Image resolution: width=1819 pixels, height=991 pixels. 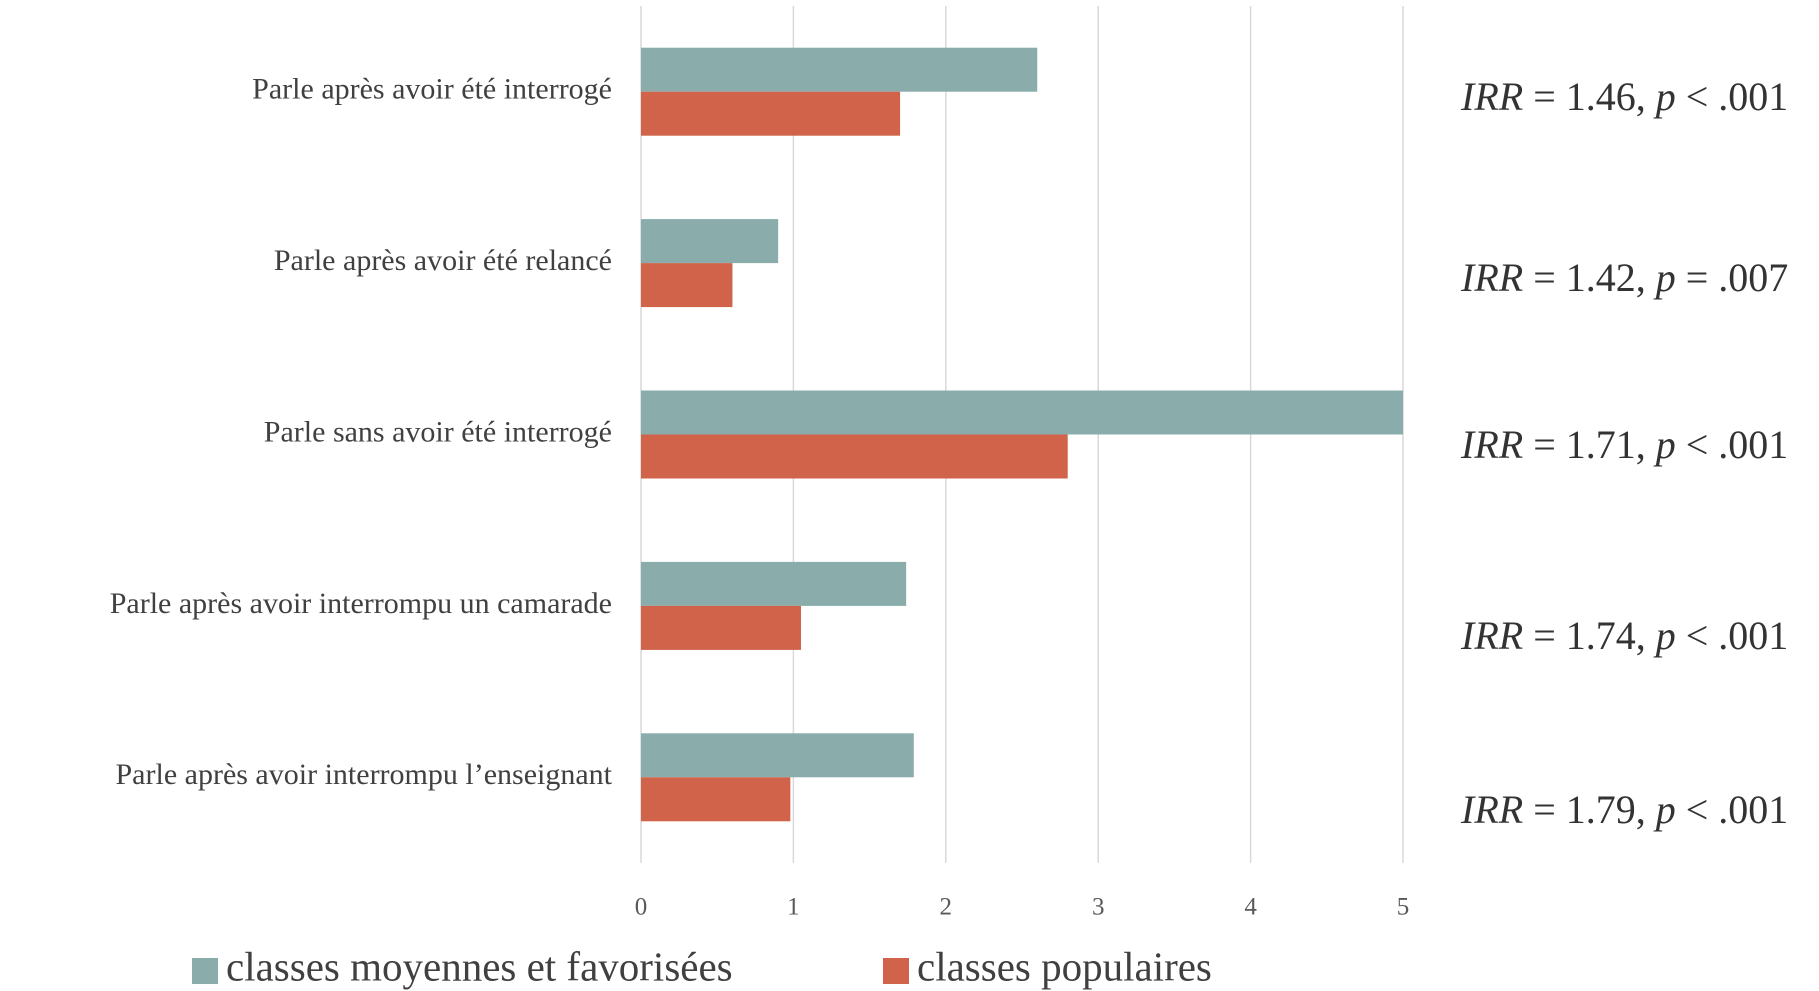 What do you see at coordinates (479, 966) in the screenshot?
I see `legend-label: classes moyennes et favorisées` at bounding box center [479, 966].